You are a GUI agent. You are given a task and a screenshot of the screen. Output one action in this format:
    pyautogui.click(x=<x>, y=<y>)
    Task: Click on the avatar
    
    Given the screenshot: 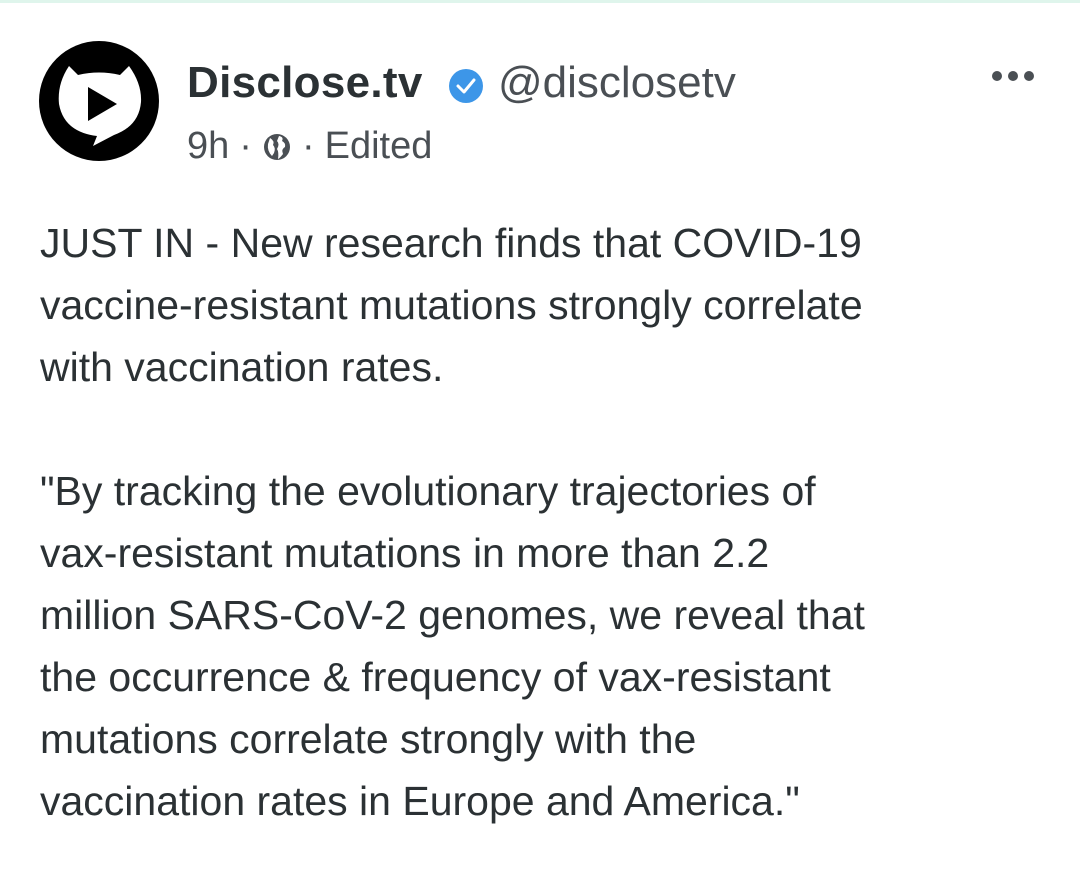 What is the action you would take?
    pyautogui.click(x=99, y=101)
    